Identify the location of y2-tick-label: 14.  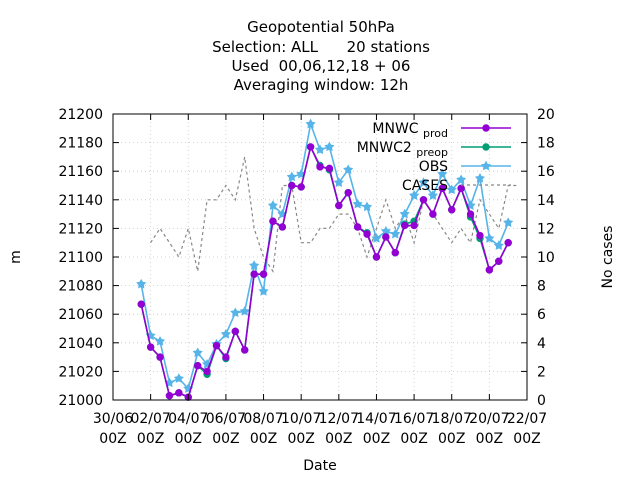
(546, 201).